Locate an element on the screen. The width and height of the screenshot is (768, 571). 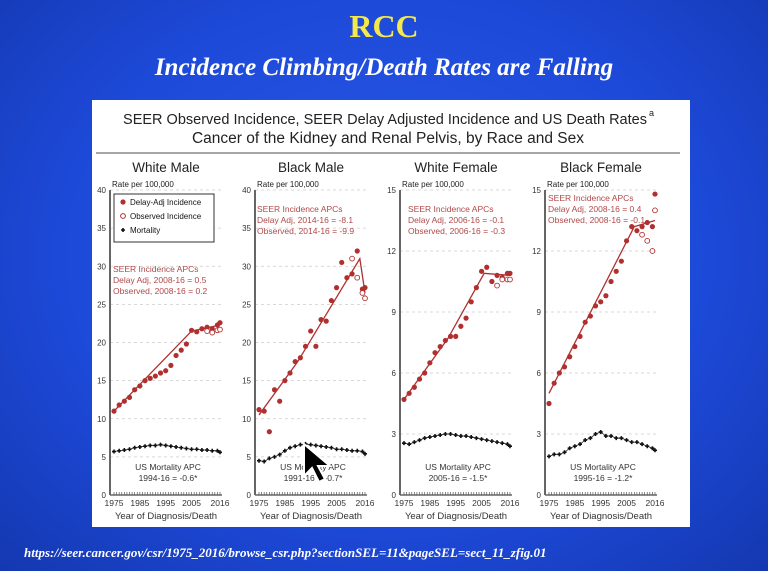
x-tick-label: 2005 is located at coordinates (336, 503).